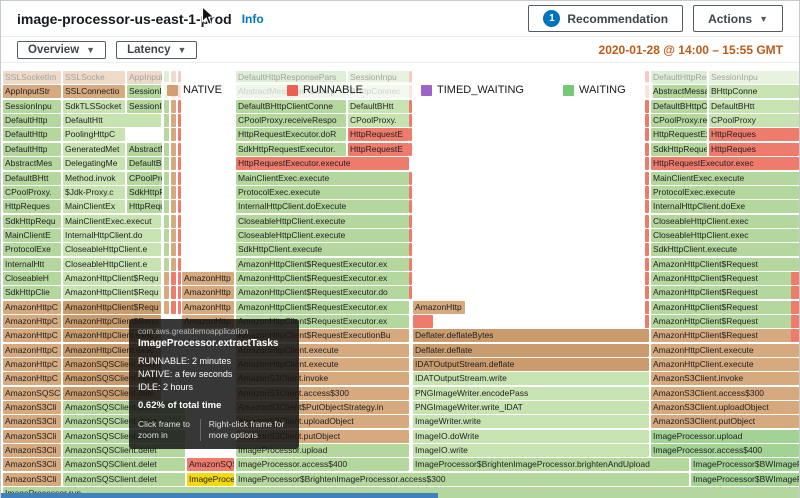 Image resolution: width=800 pixels, height=498 pixels. What do you see at coordinates (32, 264) in the screenshot?
I see `flame-cell: InternalHtt` at bounding box center [32, 264].